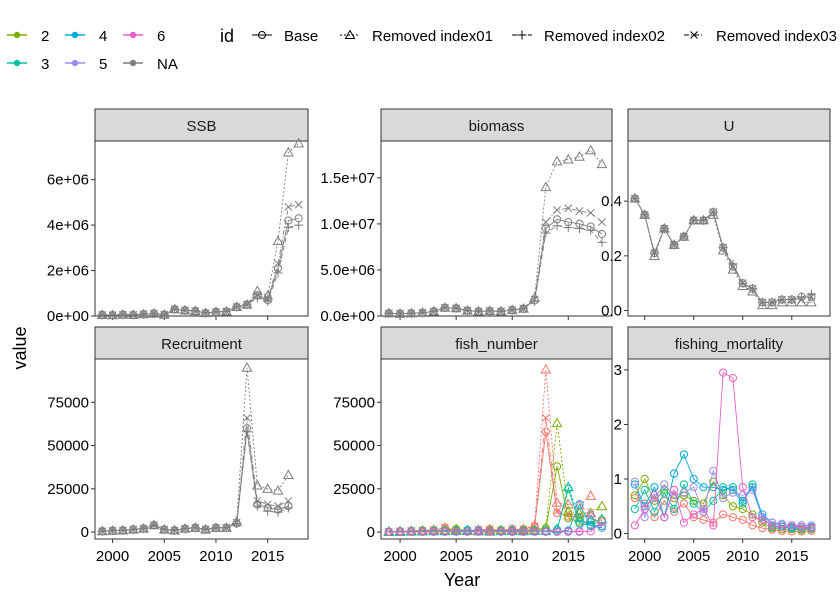 The width and height of the screenshot is (840, 600). Describe the element at coordinates (68, 446) in the screenshot. I see `y-tick-label: 50000` at that location.